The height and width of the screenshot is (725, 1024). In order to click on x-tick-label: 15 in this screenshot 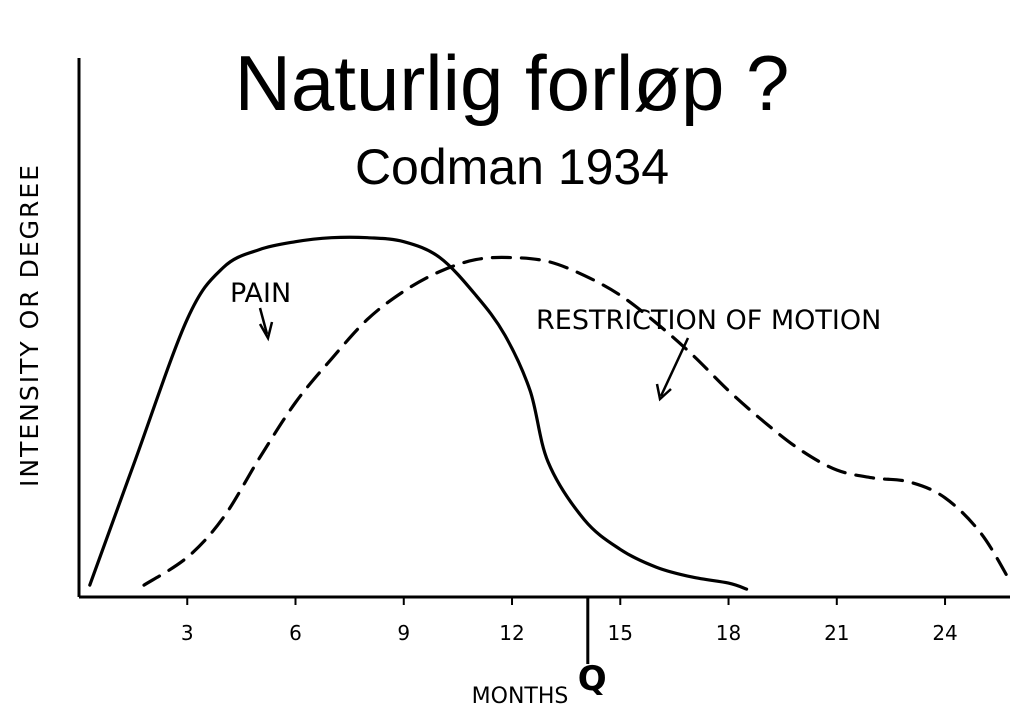, I will do `click(620, 633)`.